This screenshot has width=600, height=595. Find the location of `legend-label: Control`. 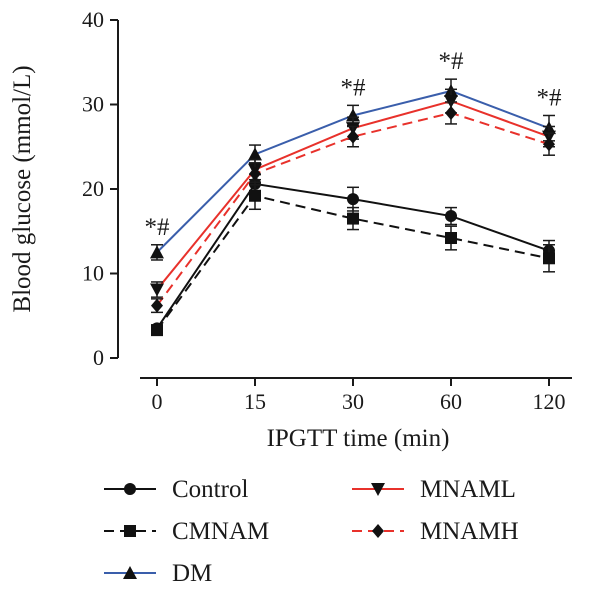

legend-label: Control is located at coordinates (210, 489).